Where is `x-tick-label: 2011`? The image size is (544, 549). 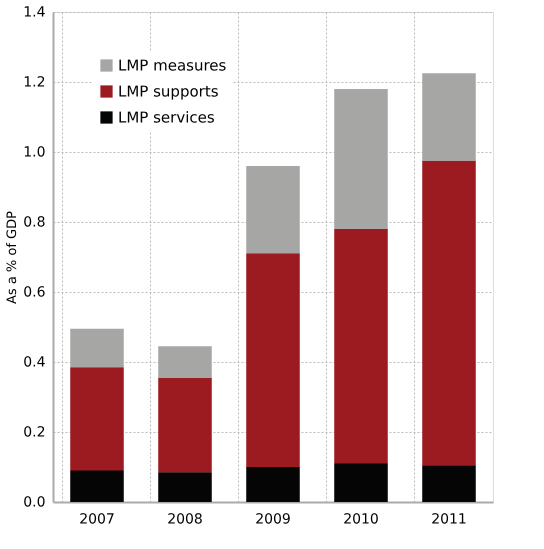
x-tick-label: 2011 is located at coordinates (449, 520).